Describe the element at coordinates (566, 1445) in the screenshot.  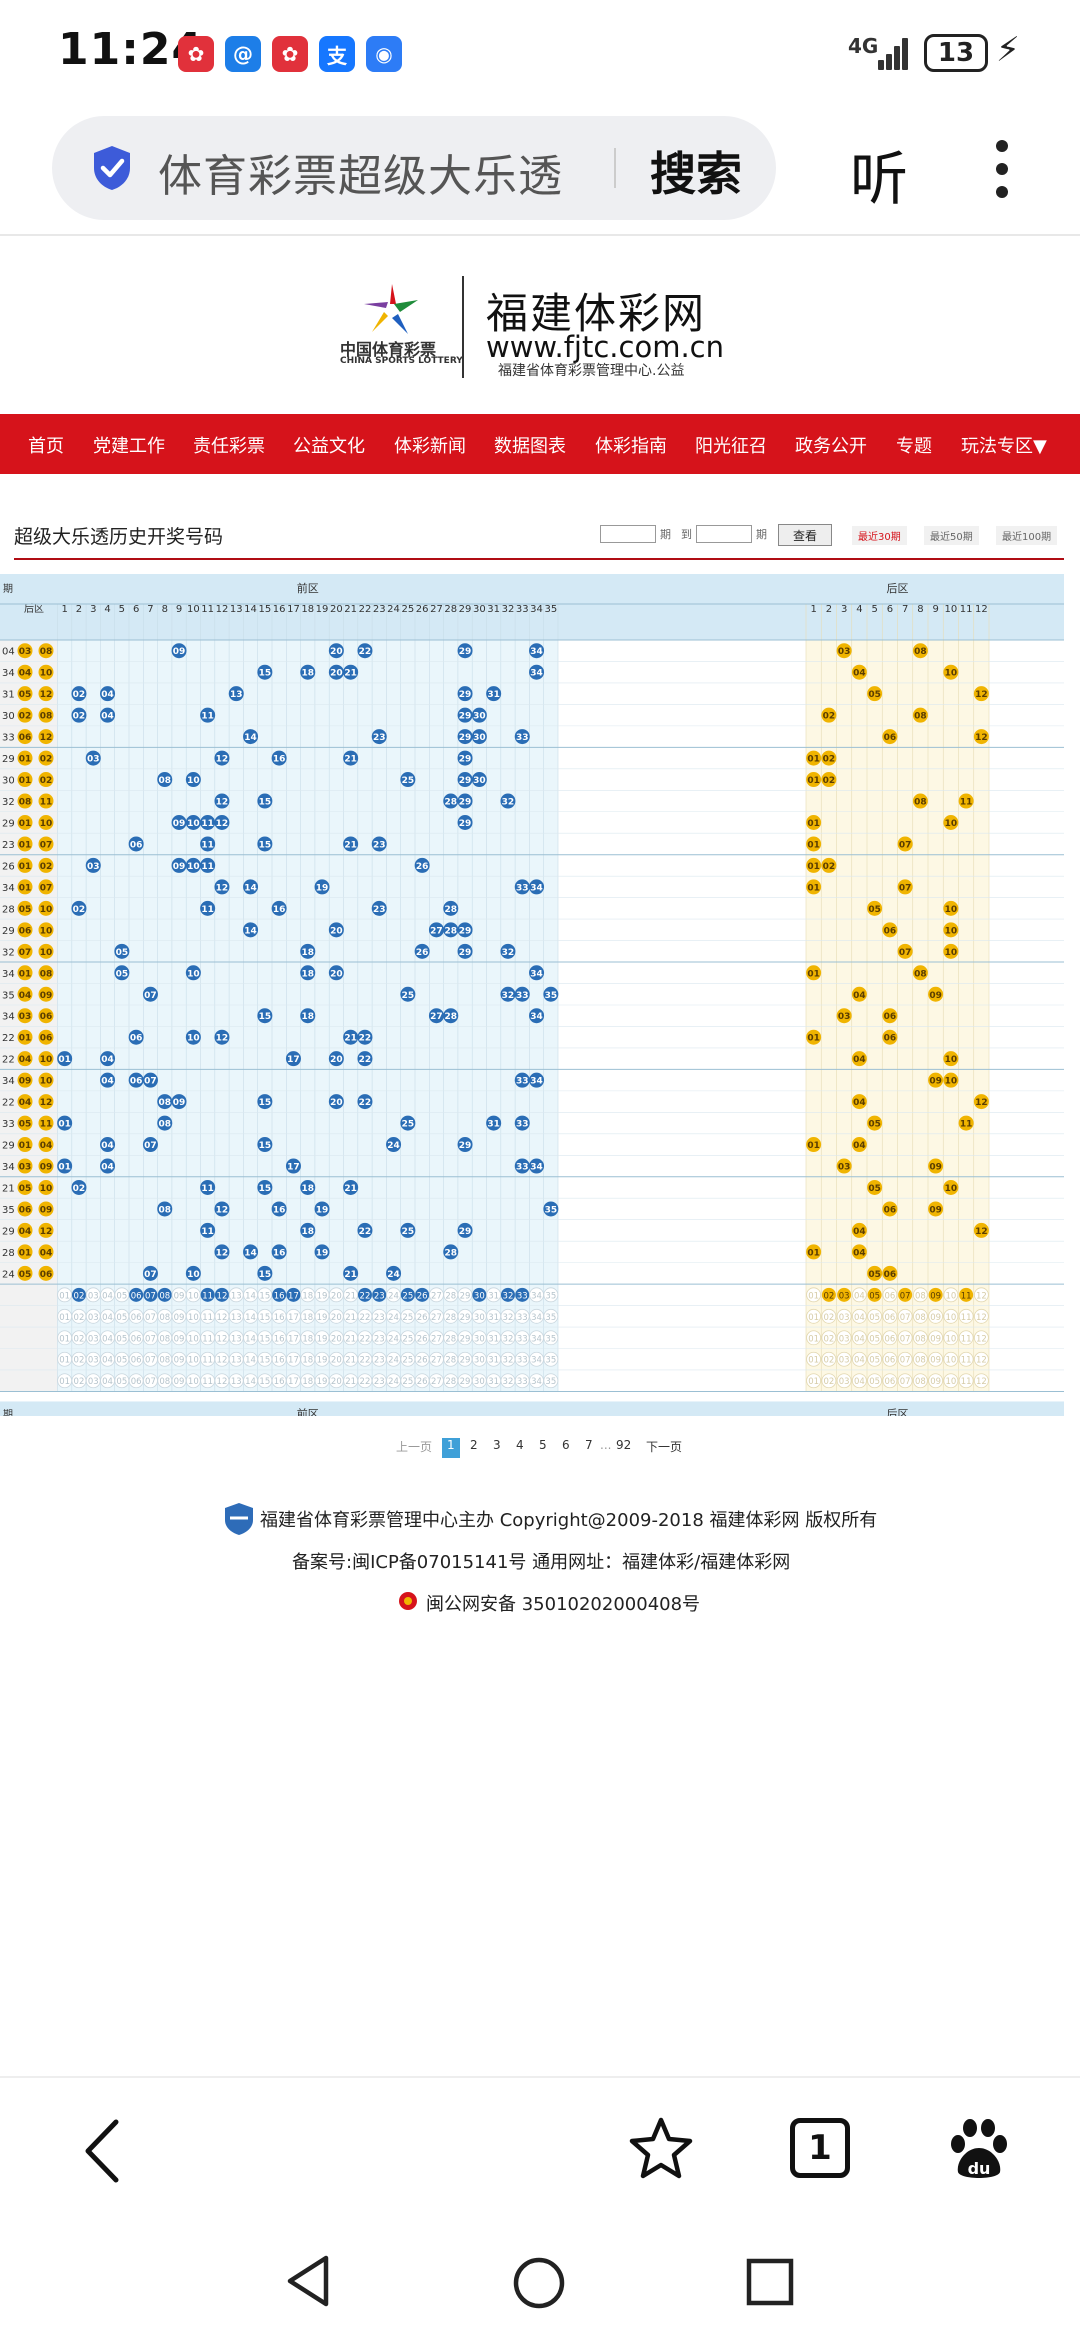
I see `page-button-6: 6` at that location.